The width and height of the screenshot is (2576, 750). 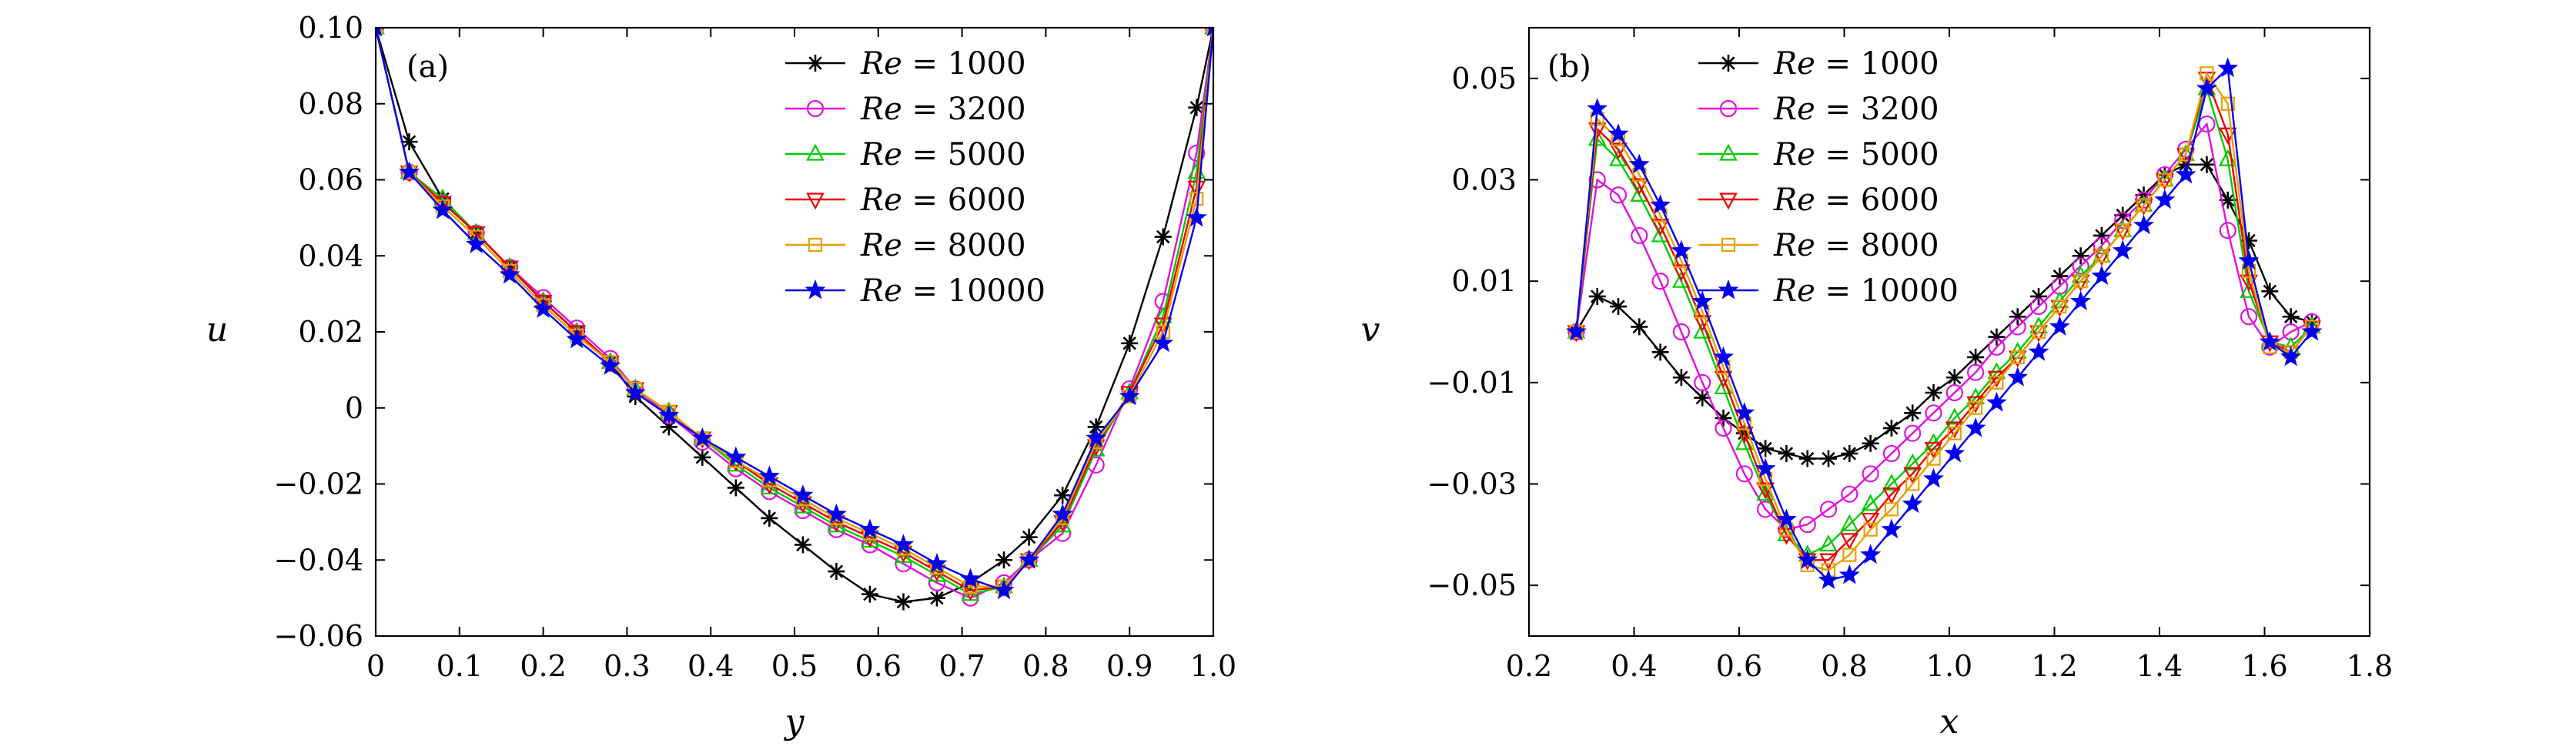 What do you see at coordinates (1484, 78) in the screenshot?
I see `y-tick-label: 0.05` at bounding box center [1484, 78].